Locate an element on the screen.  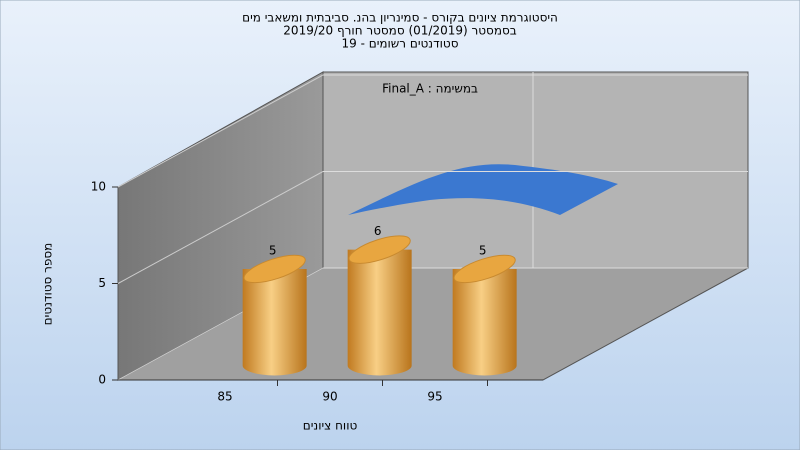
annotation: Final_A : במשימה is located at coordinates (430, 89).